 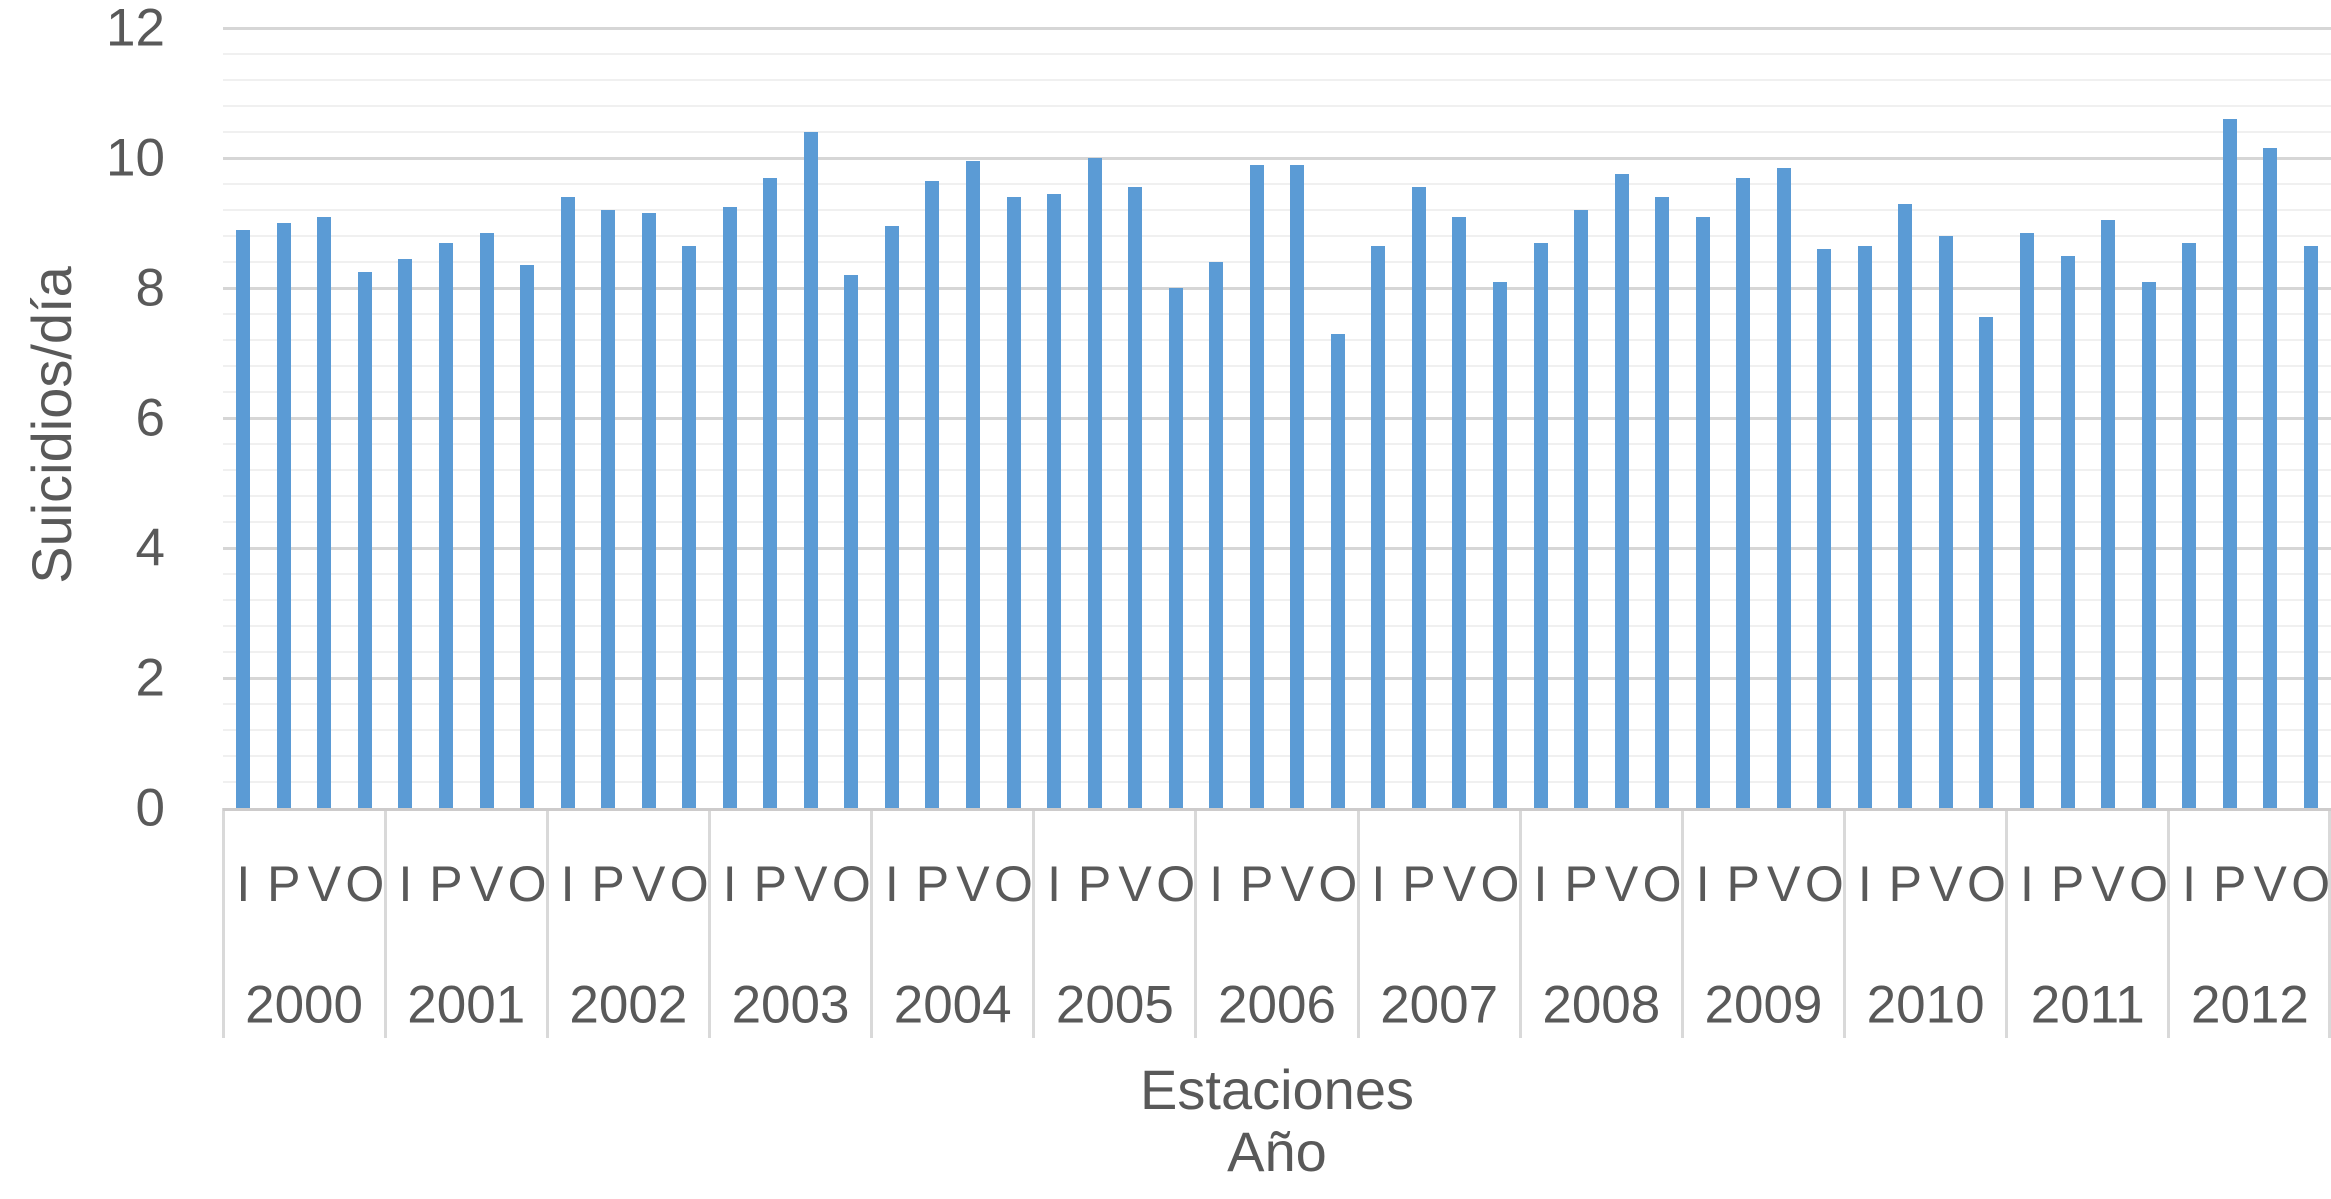 What do you see at coordinates (2087, 1005) in the screenshot?
I see `year-tick-label: 2011` at bounding box center [2087, 1005].